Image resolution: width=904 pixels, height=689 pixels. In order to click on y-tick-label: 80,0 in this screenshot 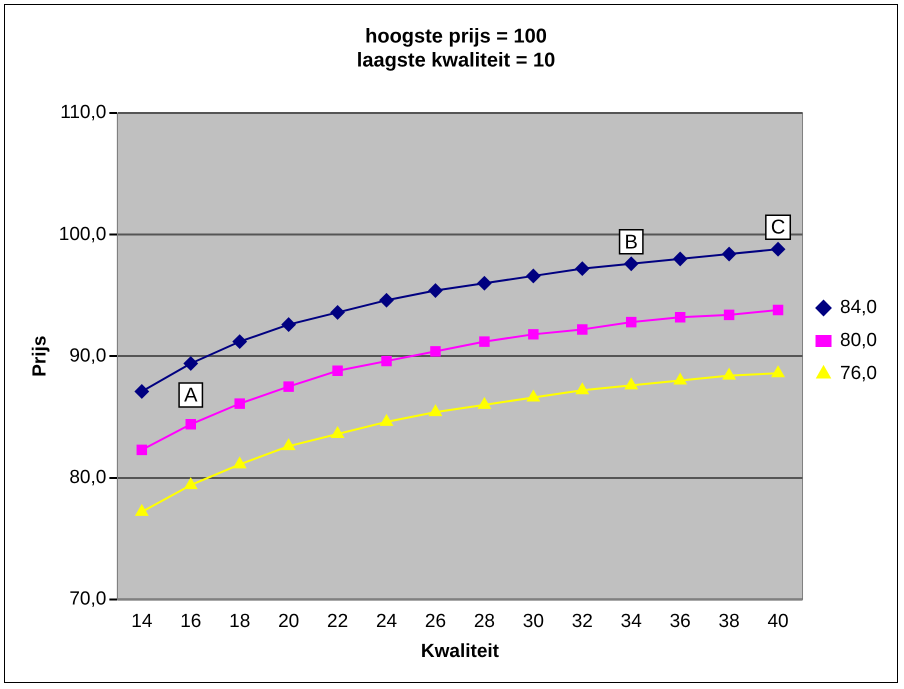, I will do `click(87, 477)`.